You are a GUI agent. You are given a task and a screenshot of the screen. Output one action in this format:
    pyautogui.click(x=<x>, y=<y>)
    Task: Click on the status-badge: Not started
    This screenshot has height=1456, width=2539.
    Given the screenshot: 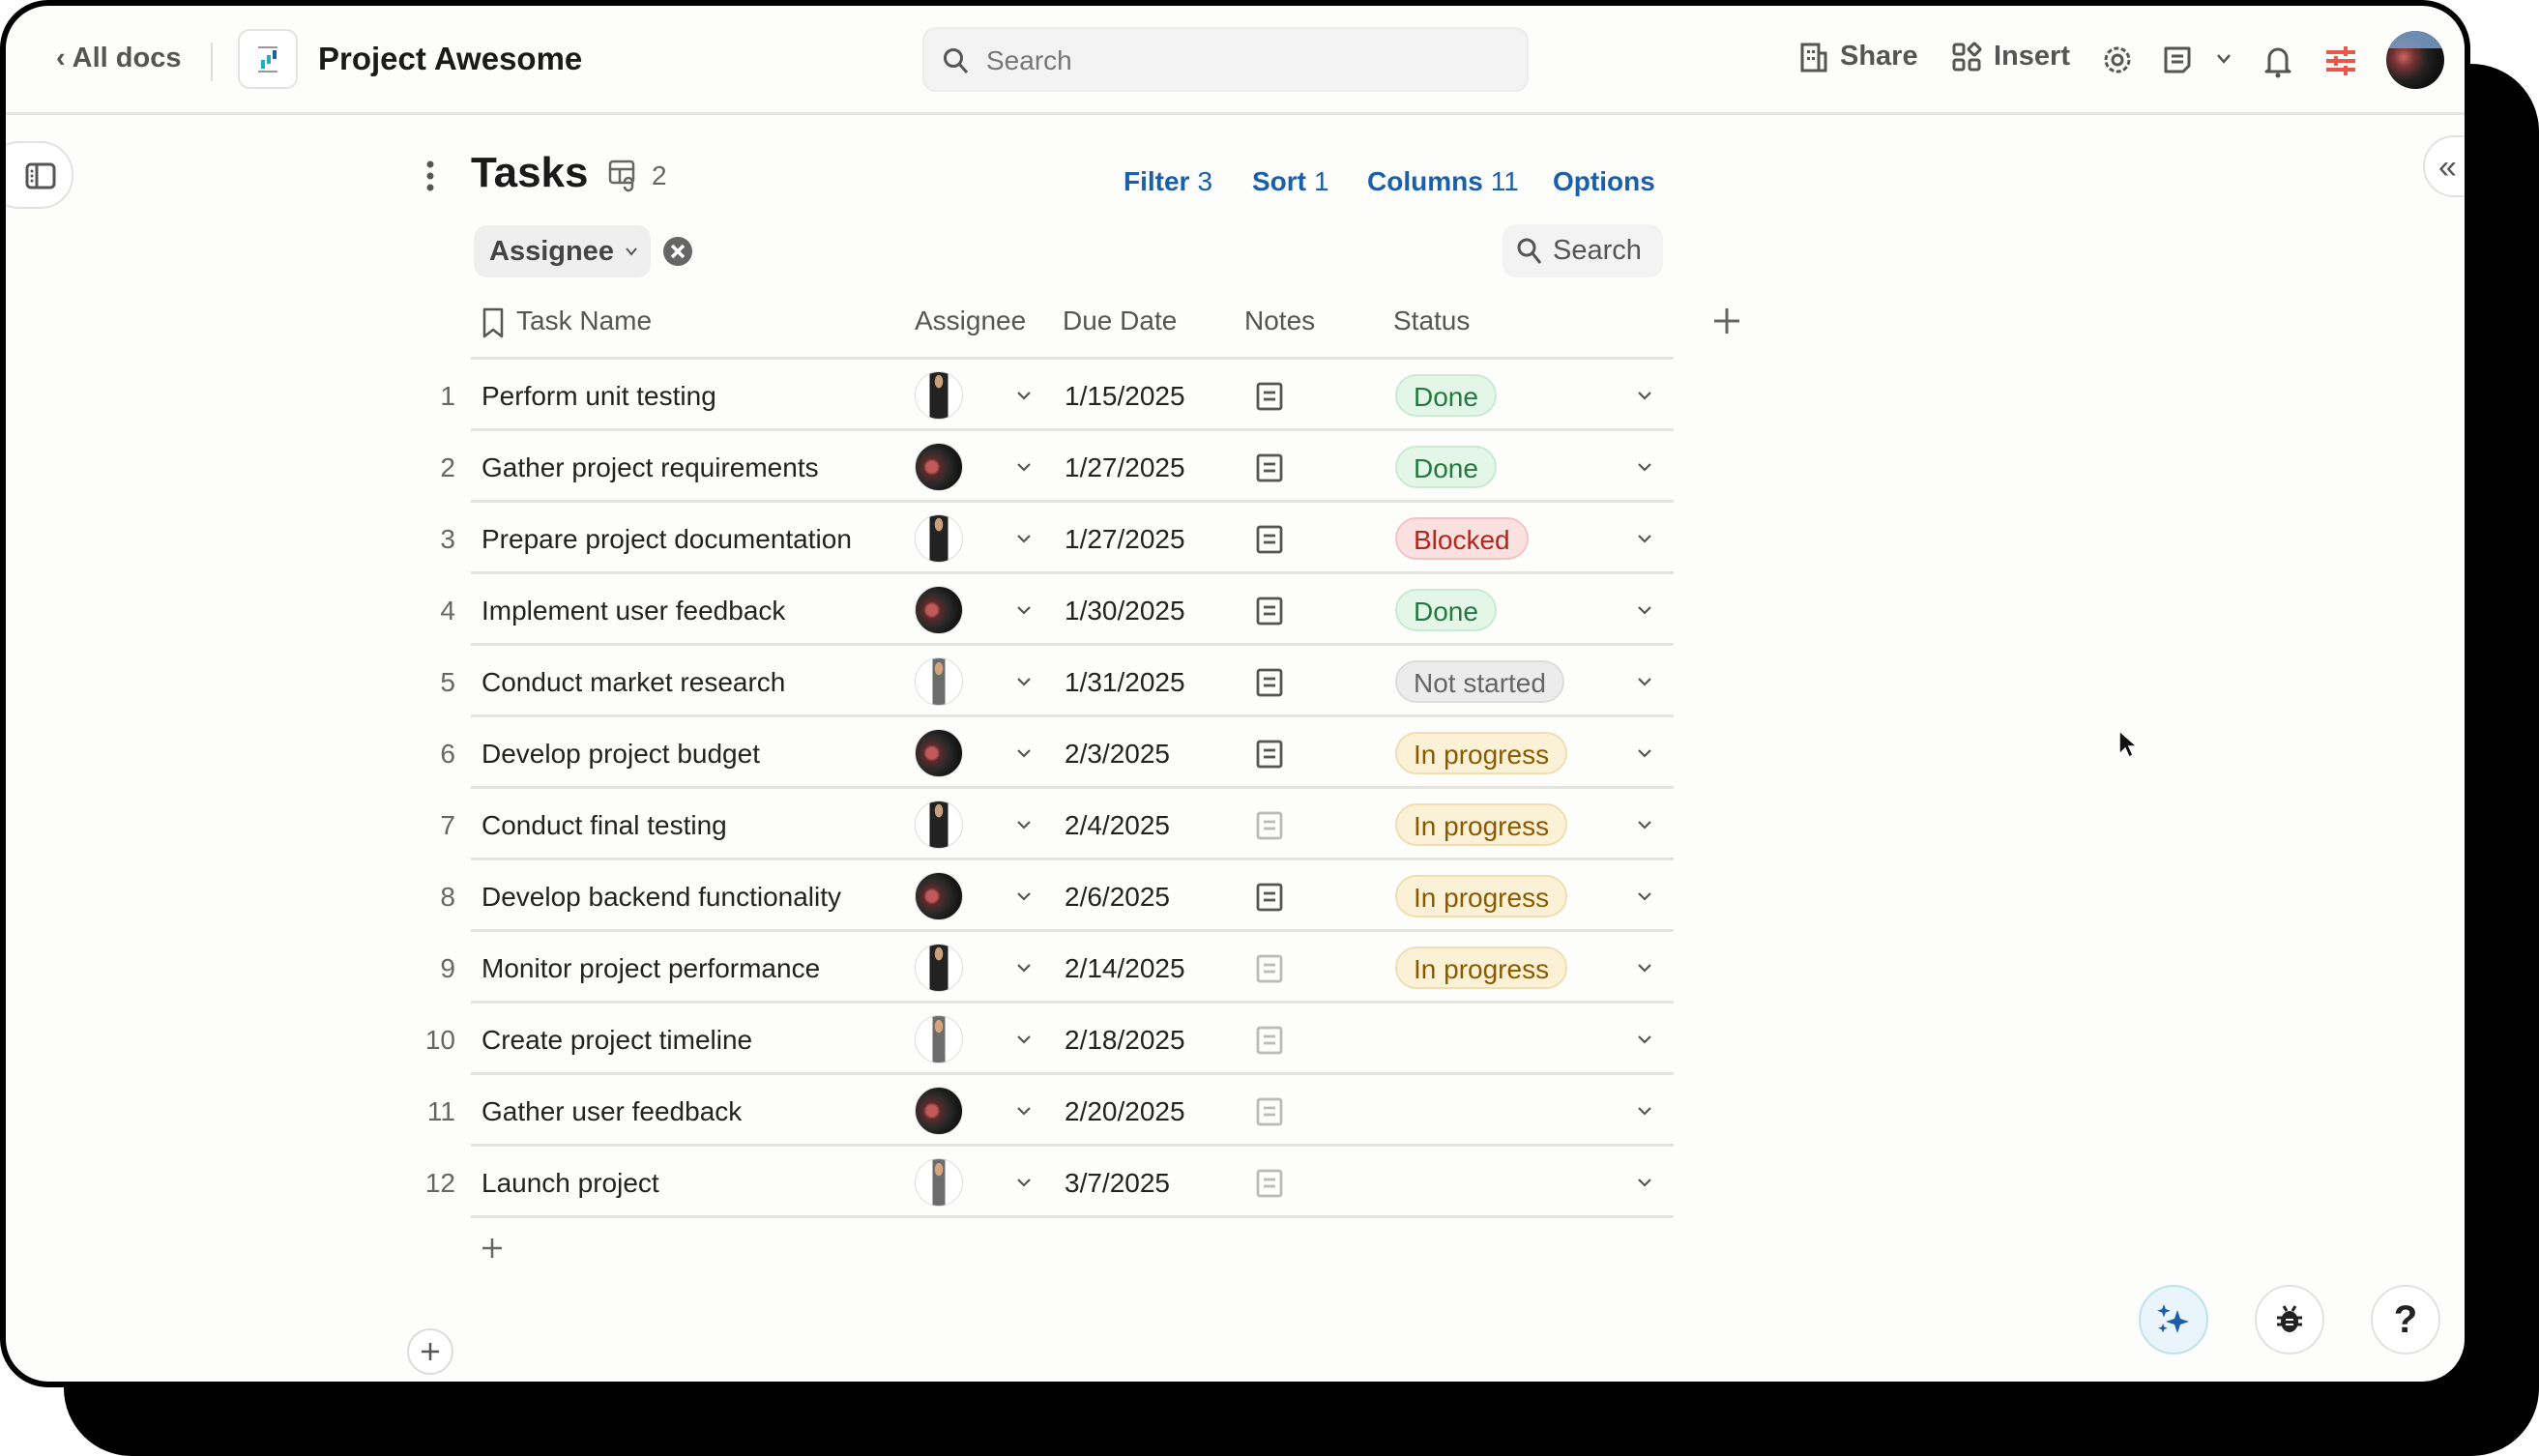 What is the action you would take?
    pyautogui.click(x=1480, y=682)
    